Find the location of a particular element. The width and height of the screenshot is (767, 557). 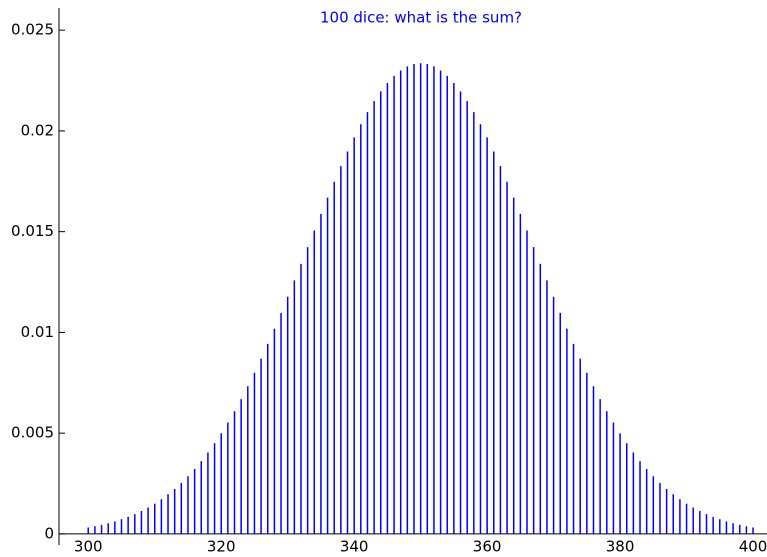

x-tick-label: 320 is located at coordinates (221, 546).